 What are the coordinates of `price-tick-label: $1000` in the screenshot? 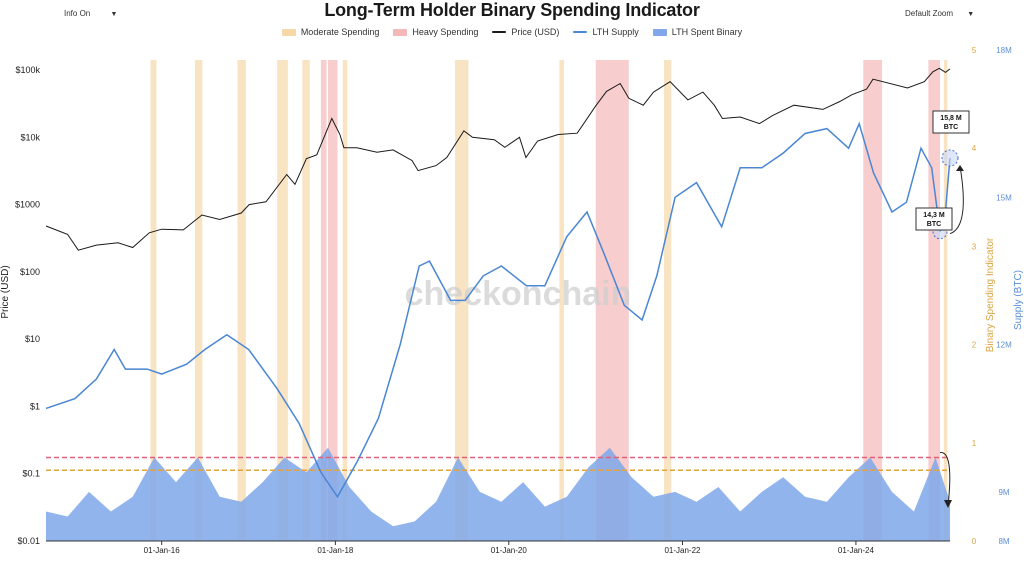 It's located at (27, 205).